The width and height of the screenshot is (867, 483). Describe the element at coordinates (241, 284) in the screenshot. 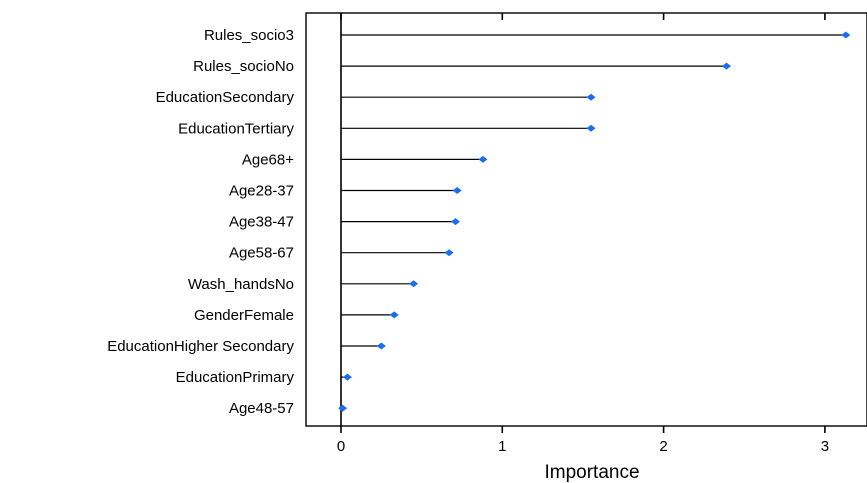

I see `category-label: Wash_handsNo` at that location.